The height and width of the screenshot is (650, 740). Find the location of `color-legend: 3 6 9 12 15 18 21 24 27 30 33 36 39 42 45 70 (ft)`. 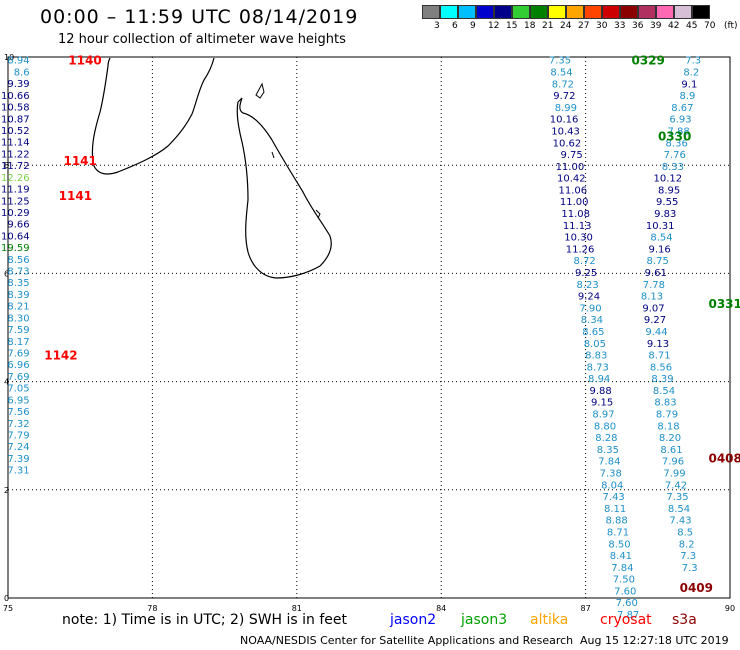

color-legend: 3 6 9 12 15 18 21 24 27 30 33 36 39 42 45 70 (ft) is located at coordinates (580, 18).